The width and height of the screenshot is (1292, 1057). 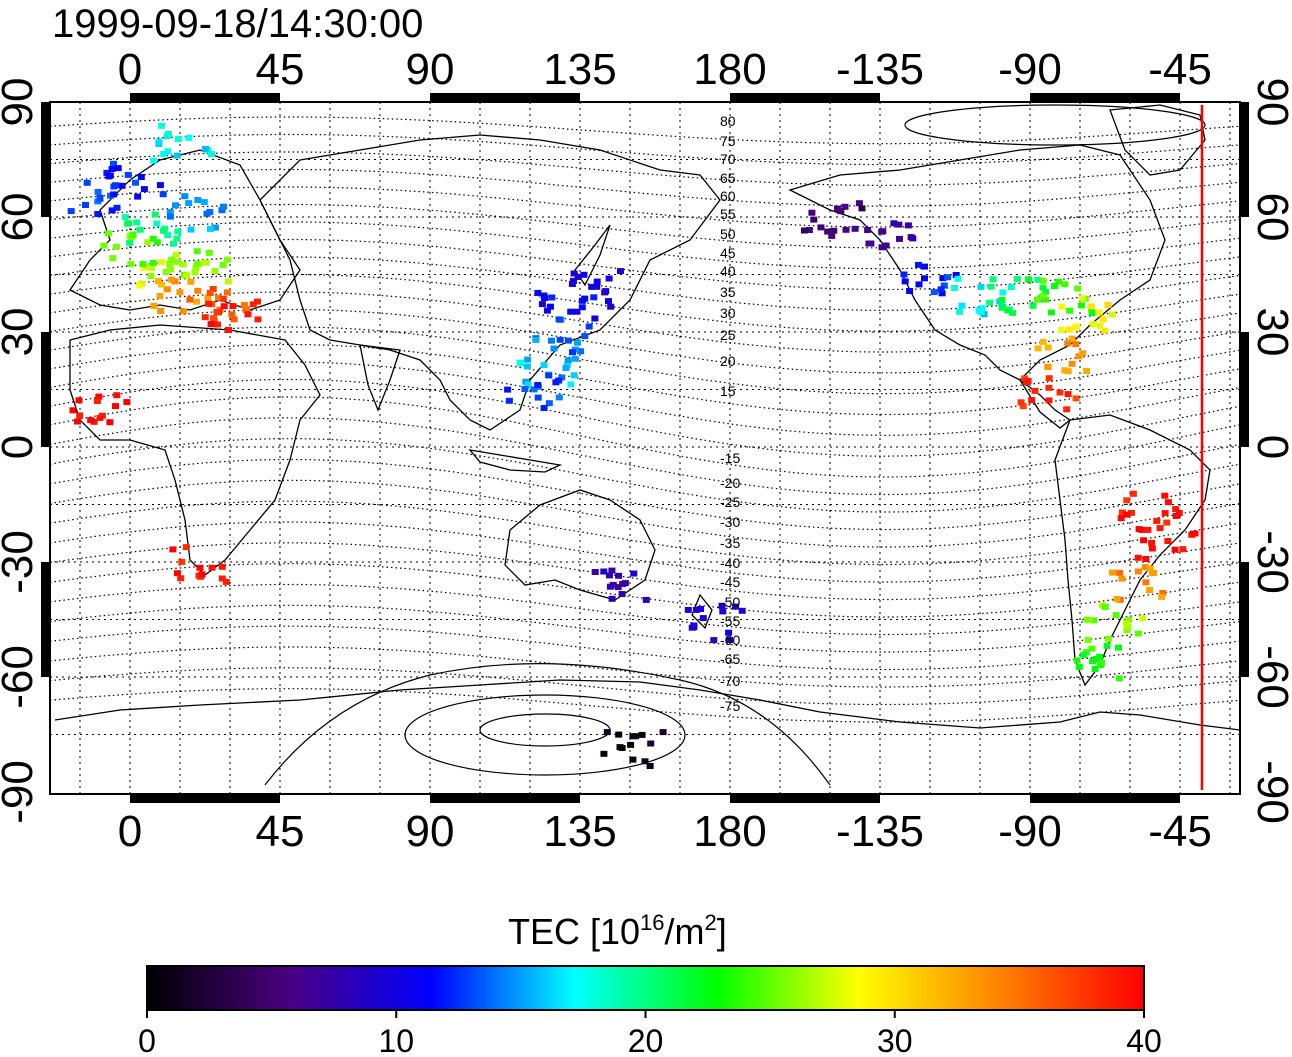 I want to click on magnetic-latitude-label: -20, so click(x=730, y=483).